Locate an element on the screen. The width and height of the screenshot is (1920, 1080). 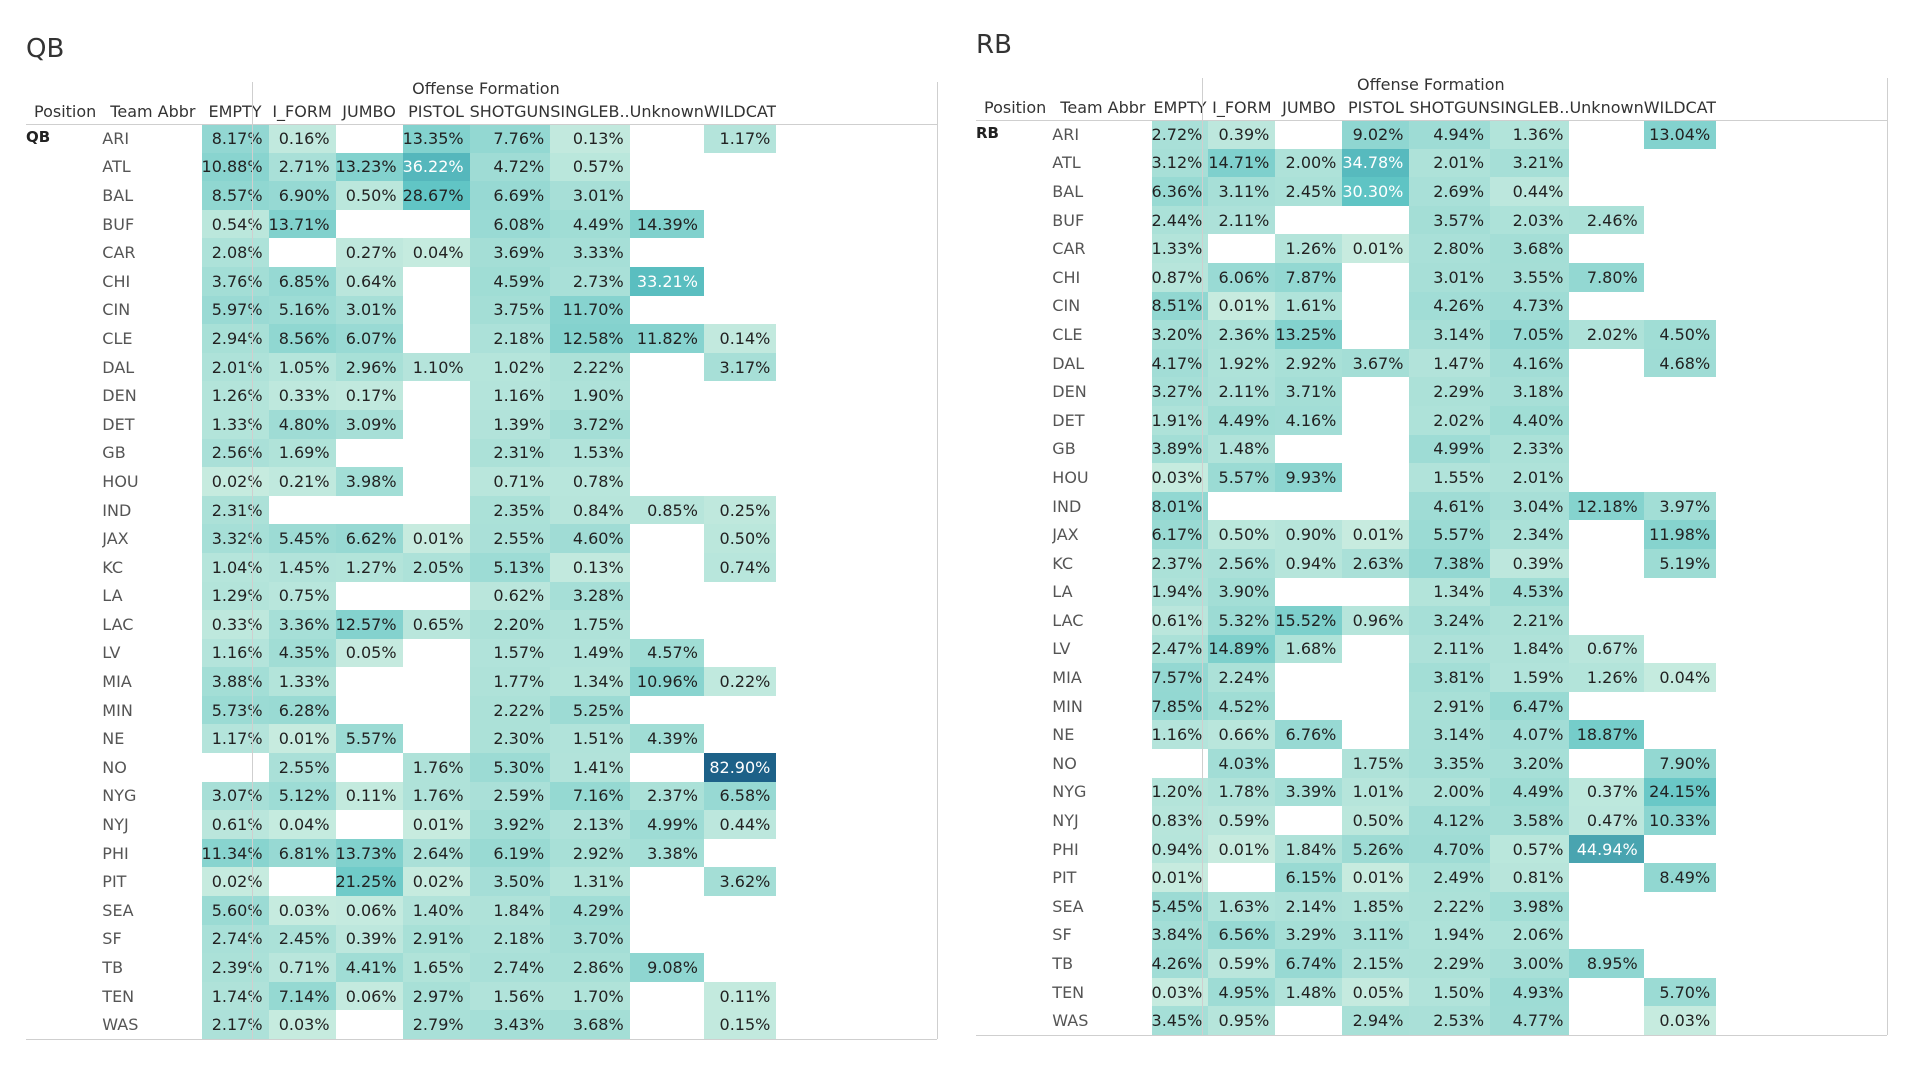
team-label: GB is located at coordinates (1064, 449).